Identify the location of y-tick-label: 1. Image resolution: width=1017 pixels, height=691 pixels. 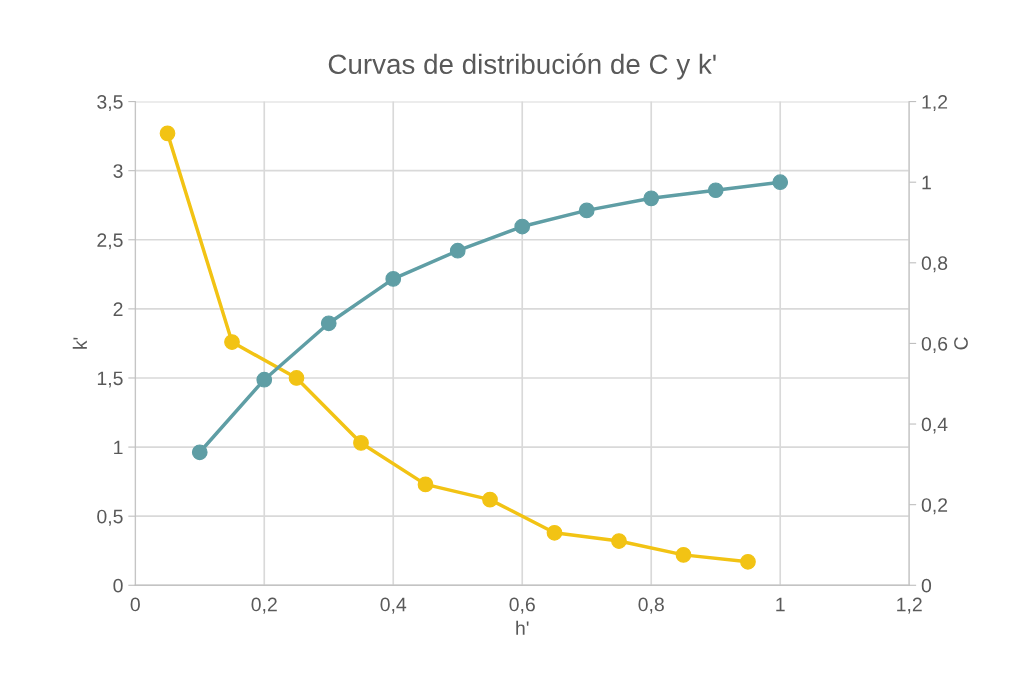
(118, 447).